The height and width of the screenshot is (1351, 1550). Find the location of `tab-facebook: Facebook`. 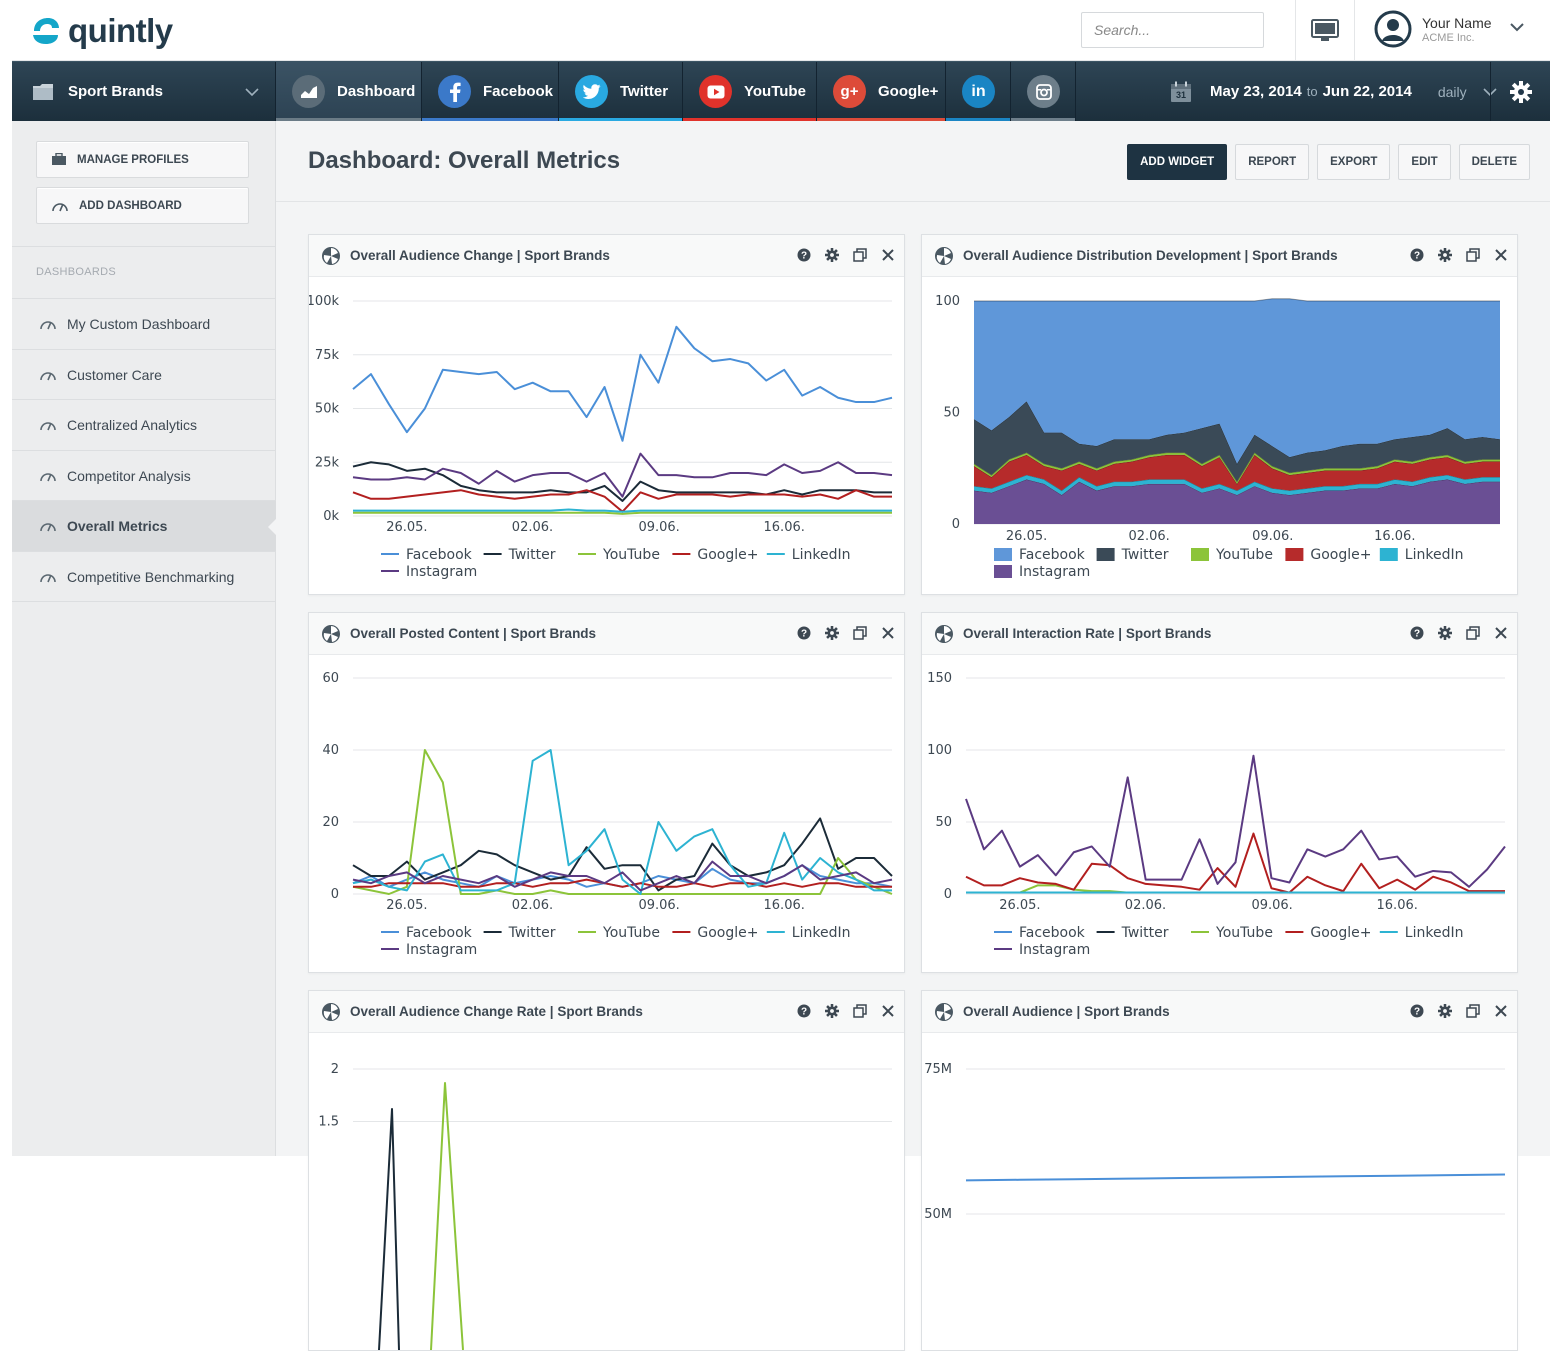

tab-facebook: Facebook is located at coordinates (490, 91).